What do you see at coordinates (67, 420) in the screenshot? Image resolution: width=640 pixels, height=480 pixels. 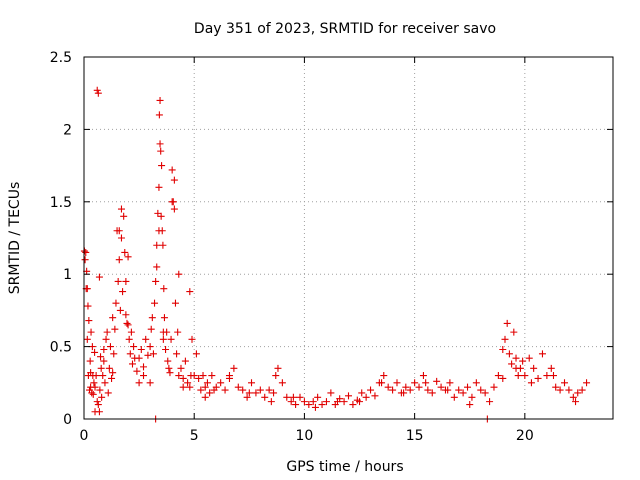 I see `y-tick-label: 0` at bounding box center [67, 420].